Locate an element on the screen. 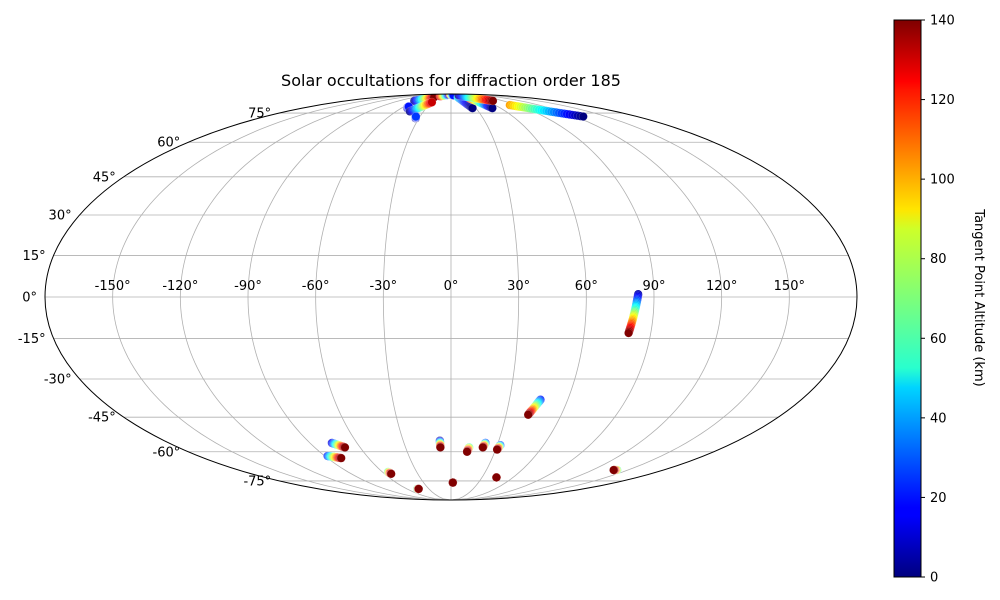 This screenshot has width=1000, height=600. longitude-tick-label: 120° is located at coordinates (721, 286).